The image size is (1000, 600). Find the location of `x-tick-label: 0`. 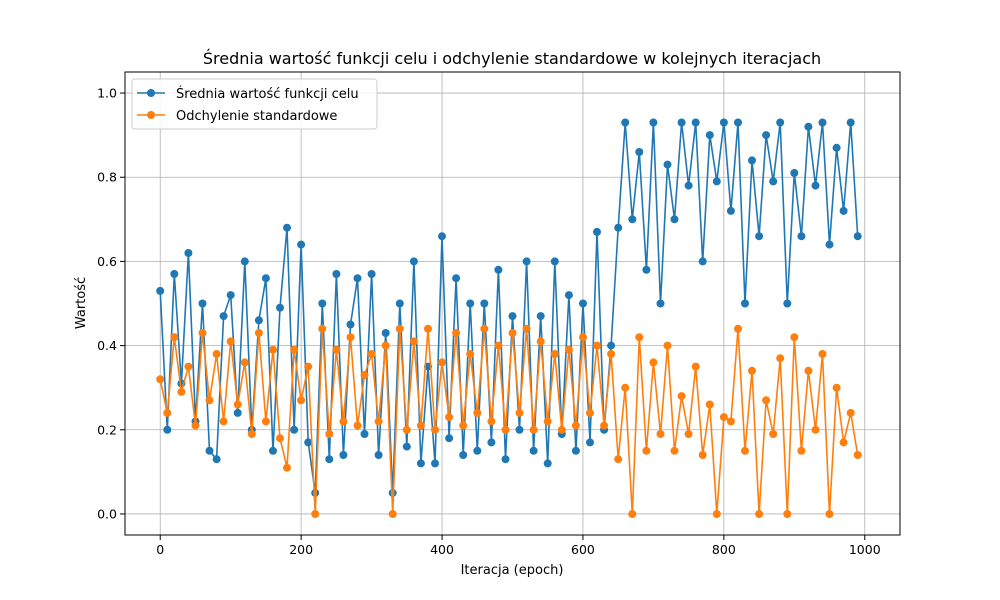

x-tick-label: 0 is located at coordinates (160, 549).